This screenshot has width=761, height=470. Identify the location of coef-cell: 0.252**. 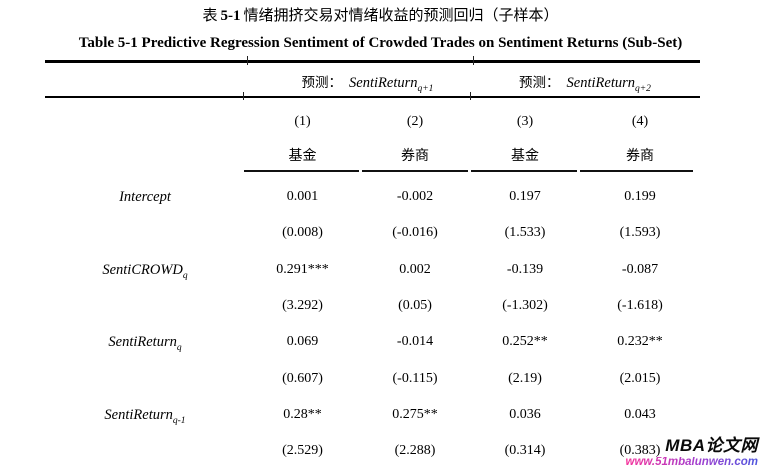
(525, 341).